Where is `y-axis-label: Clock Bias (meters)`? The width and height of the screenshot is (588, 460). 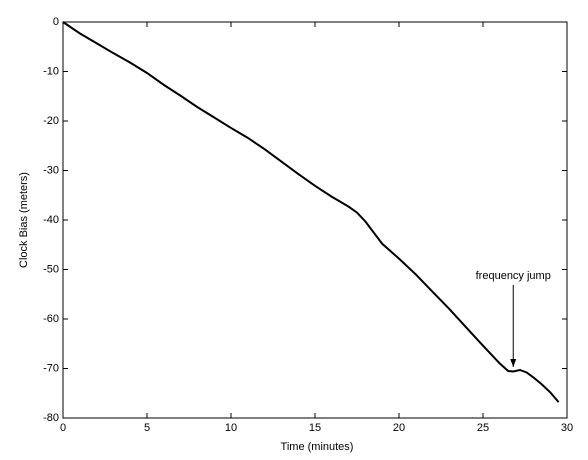
y-axis-label: Clock Bias (meters) is located at coordinates (24, 220).